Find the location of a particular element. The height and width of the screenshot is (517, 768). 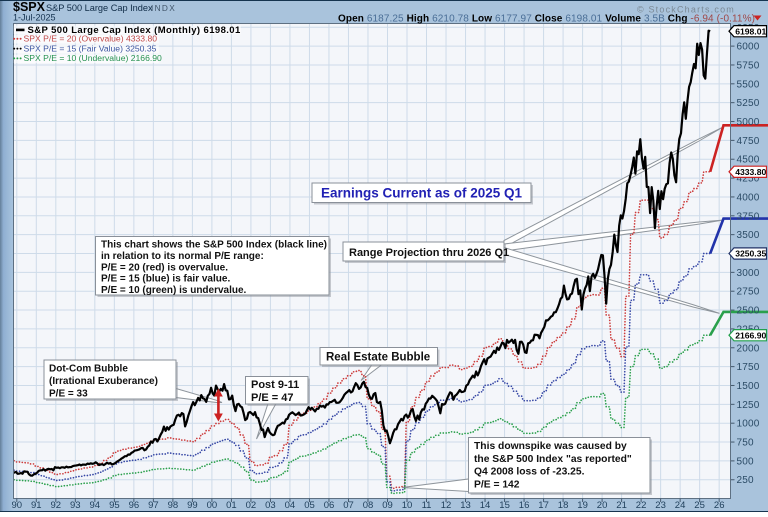

svg-text: Q4 2008 loss of -23.25. is located at coordinates (529, 472).